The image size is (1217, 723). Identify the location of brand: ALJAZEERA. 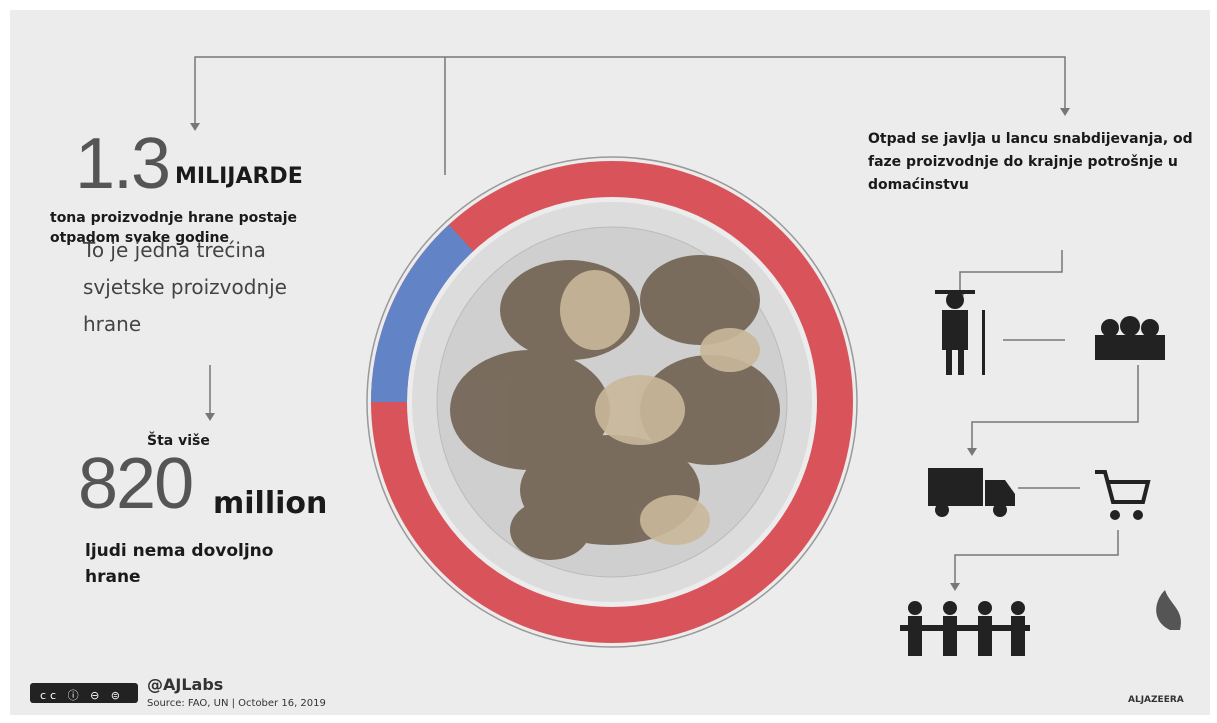
(1156, 700).